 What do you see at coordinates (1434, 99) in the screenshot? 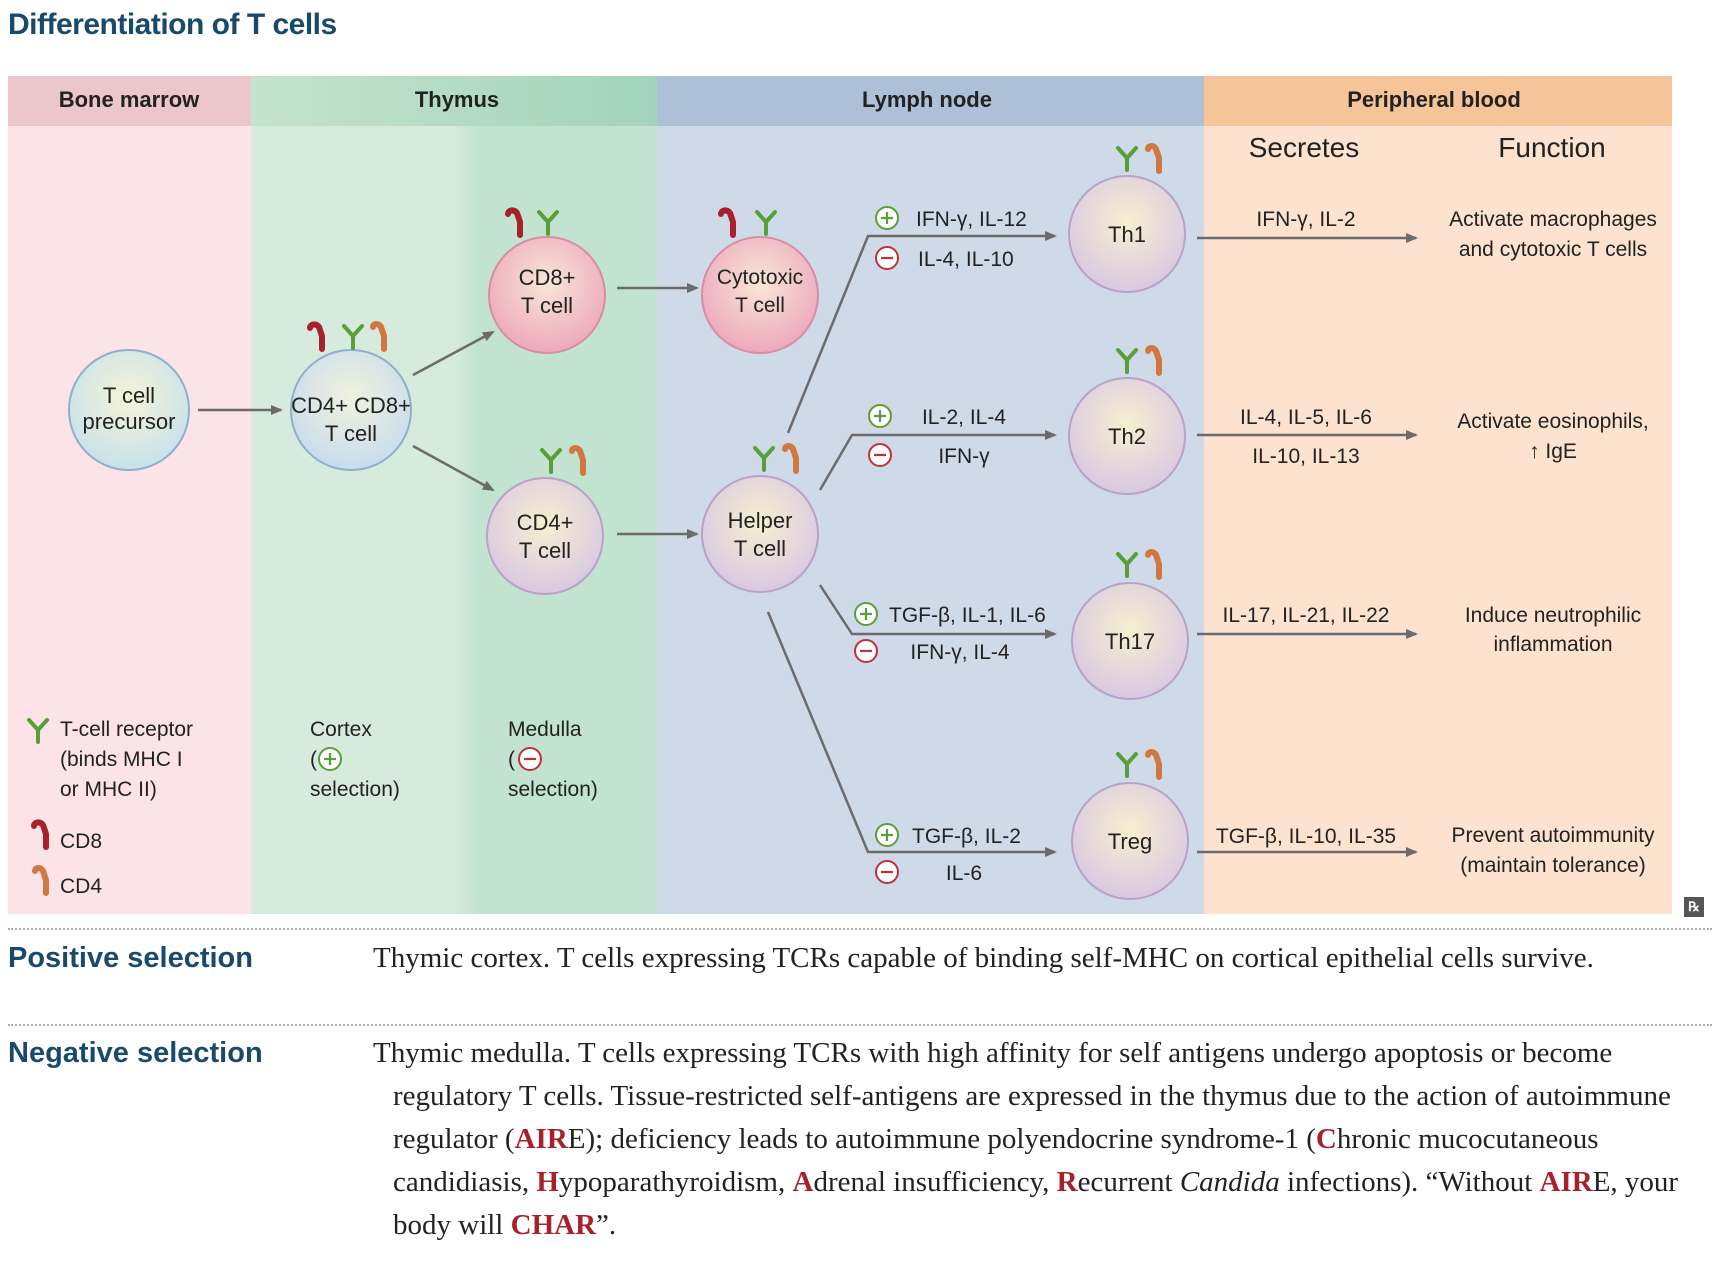
I see `peripheral-blood-header: Peripheral blood` at bounding box center [1434, 99].